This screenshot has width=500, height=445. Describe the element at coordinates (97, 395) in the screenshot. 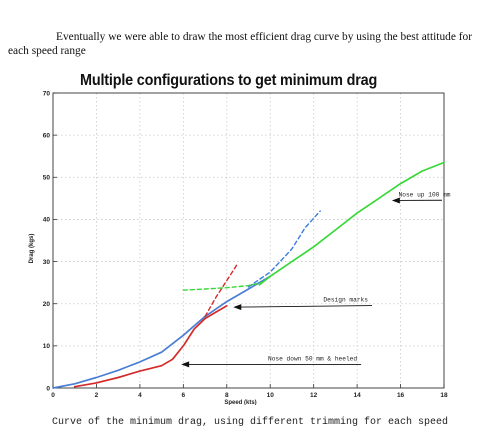

I see `x-tick-label: 2` at that location.